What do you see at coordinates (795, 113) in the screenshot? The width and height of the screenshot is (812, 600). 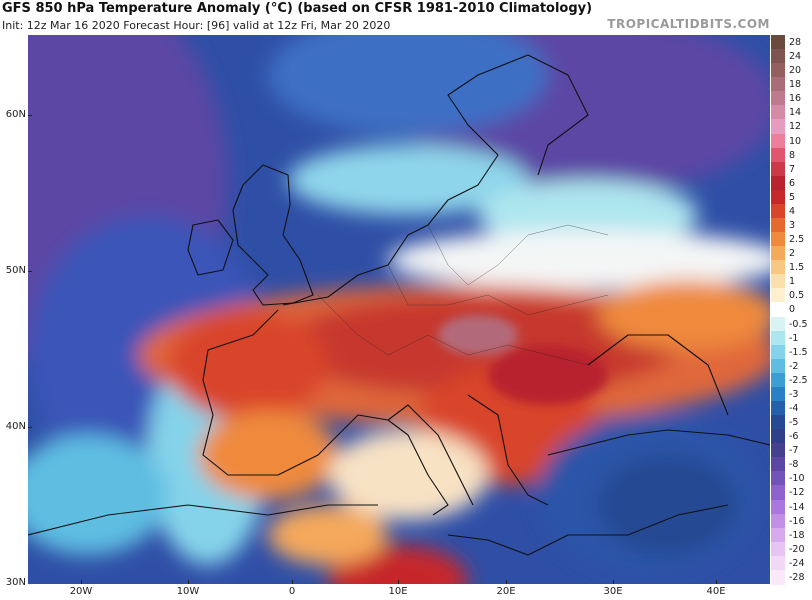 I see `colorbar-label: 14` at bounding box center [795, 113].